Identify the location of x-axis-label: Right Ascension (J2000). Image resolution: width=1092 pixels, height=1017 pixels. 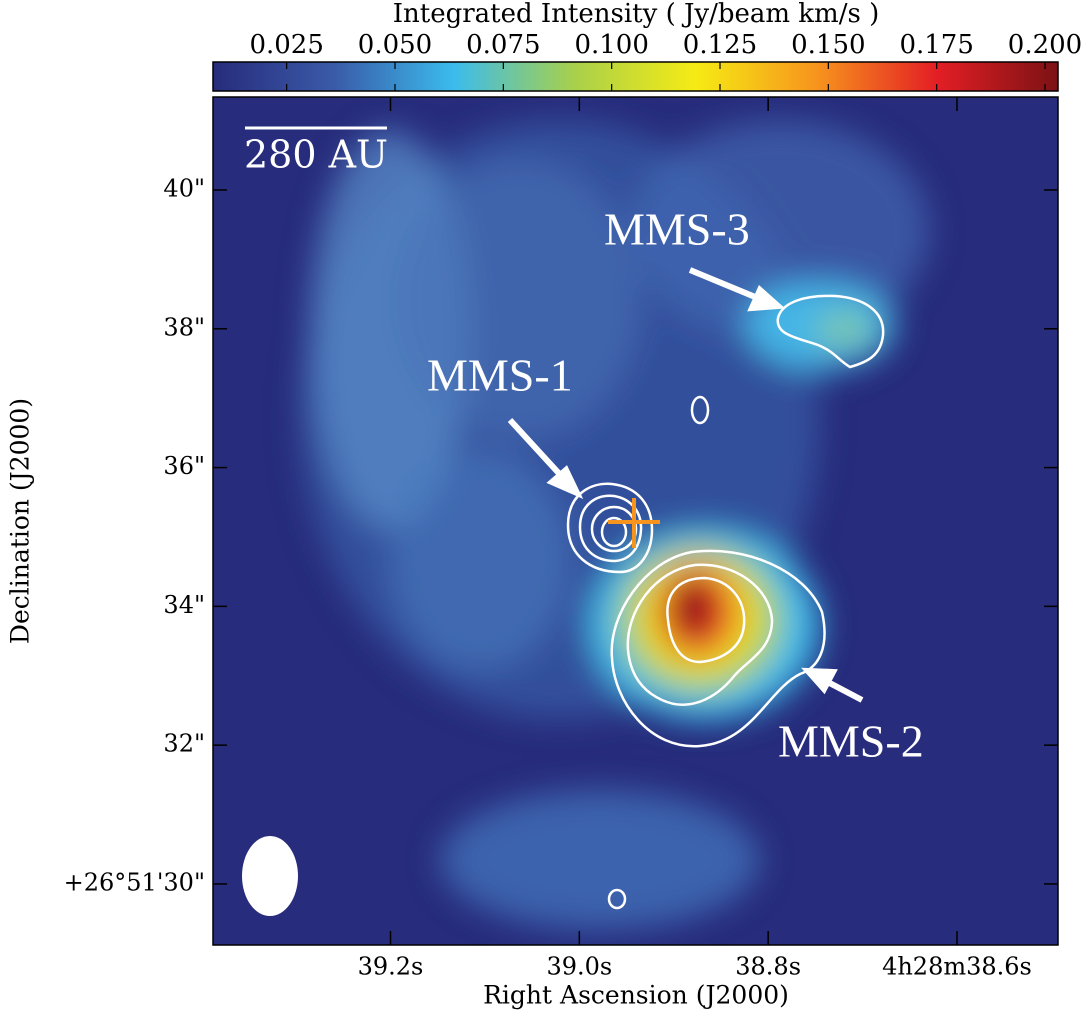
(636, 995).